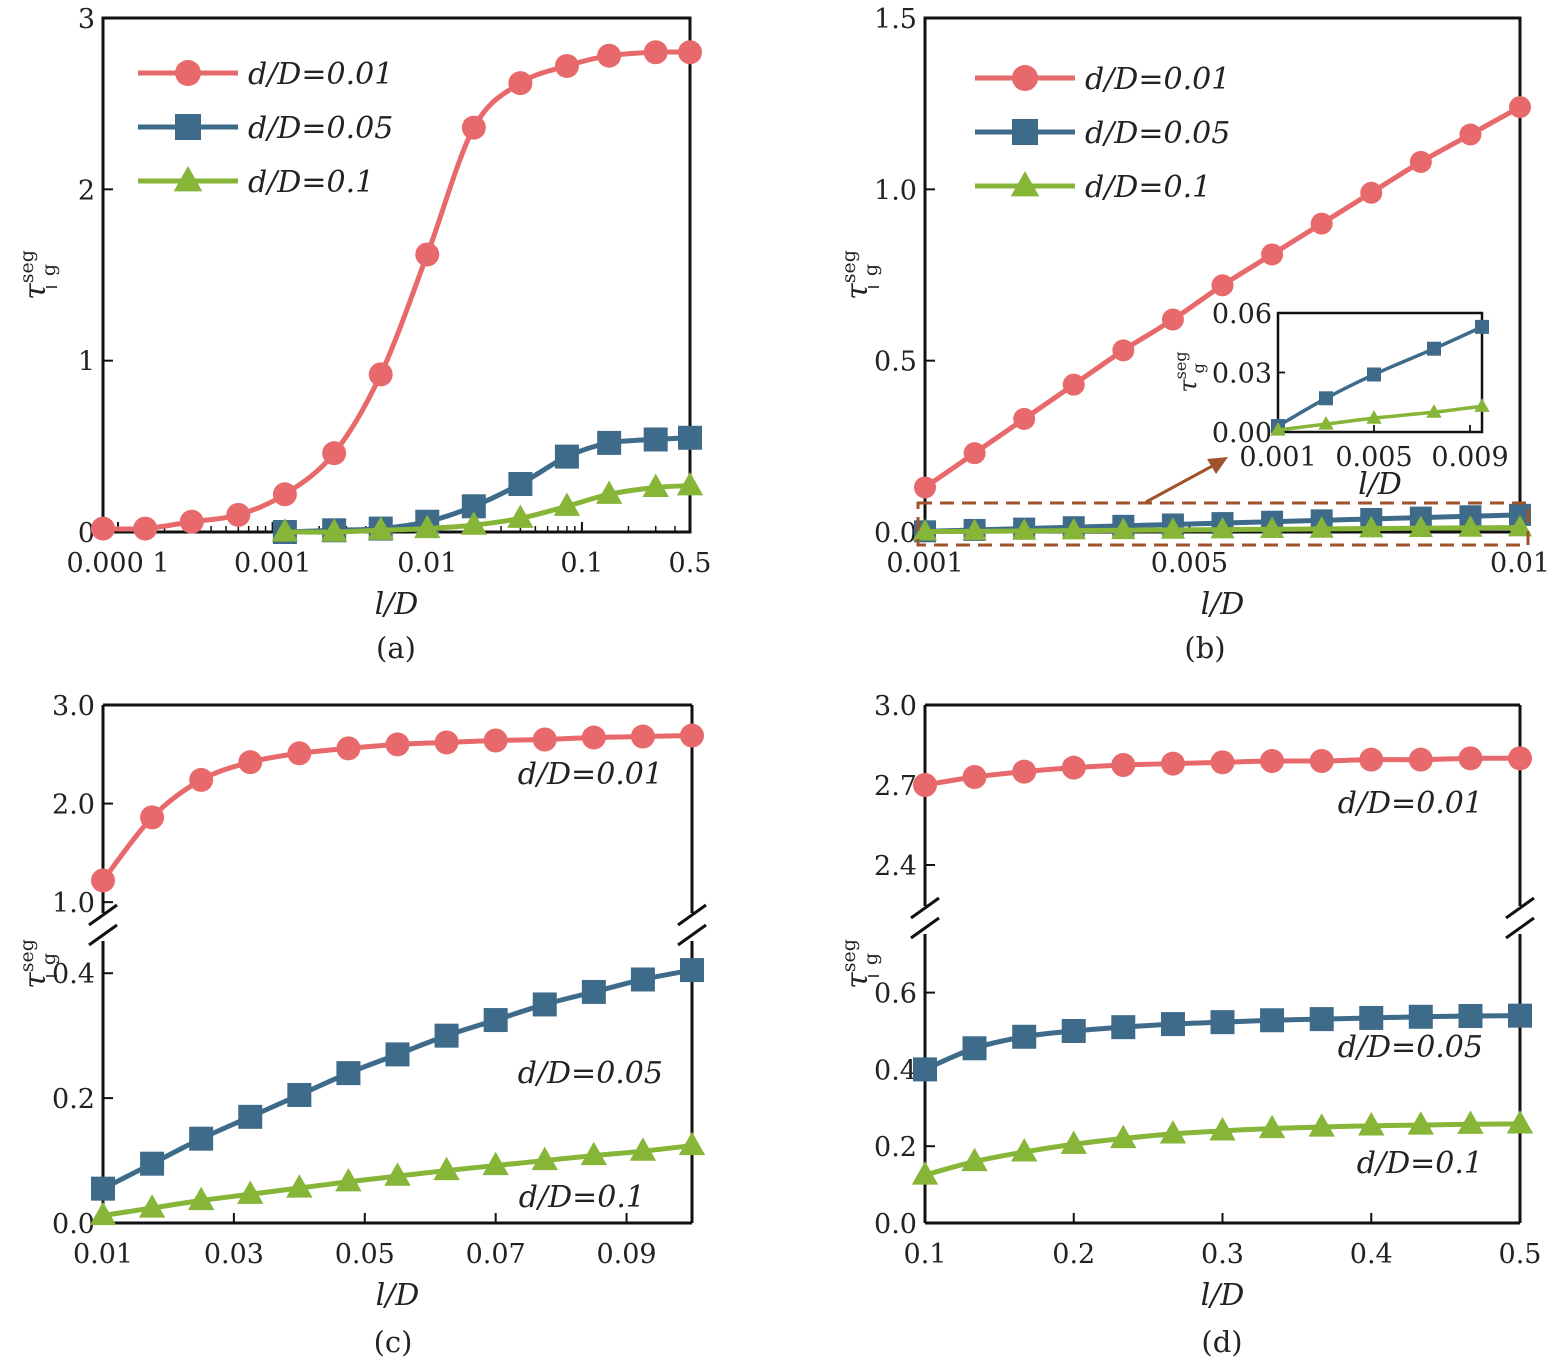 Image resolution: width=1550 pixels, height=1366 pixels. What do you see at coordinates (1373, 457) in the screenshot?
I see `inset-x-tick-label: 0.005` at bounding box center [1373, 457].